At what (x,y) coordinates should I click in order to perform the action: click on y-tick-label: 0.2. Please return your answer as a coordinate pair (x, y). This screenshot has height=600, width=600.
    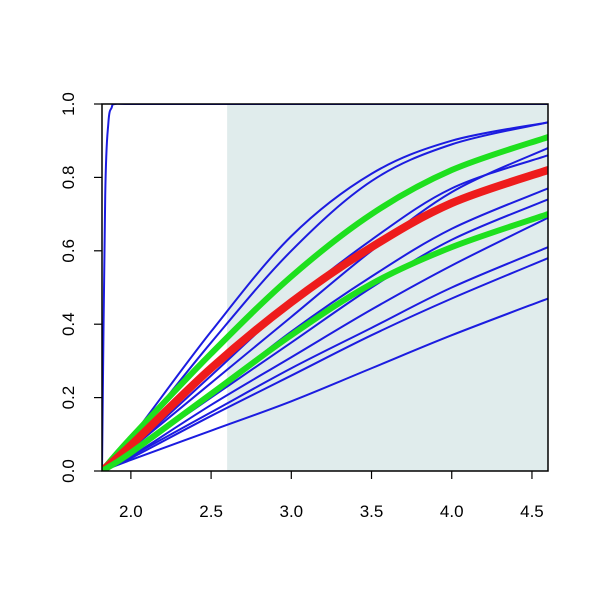
    Looking at the image, I should click on (68, 398).